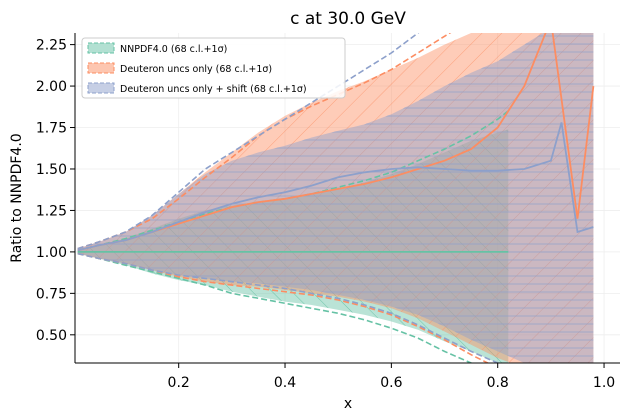  I want to click on legend-frame, so click(213, 68).